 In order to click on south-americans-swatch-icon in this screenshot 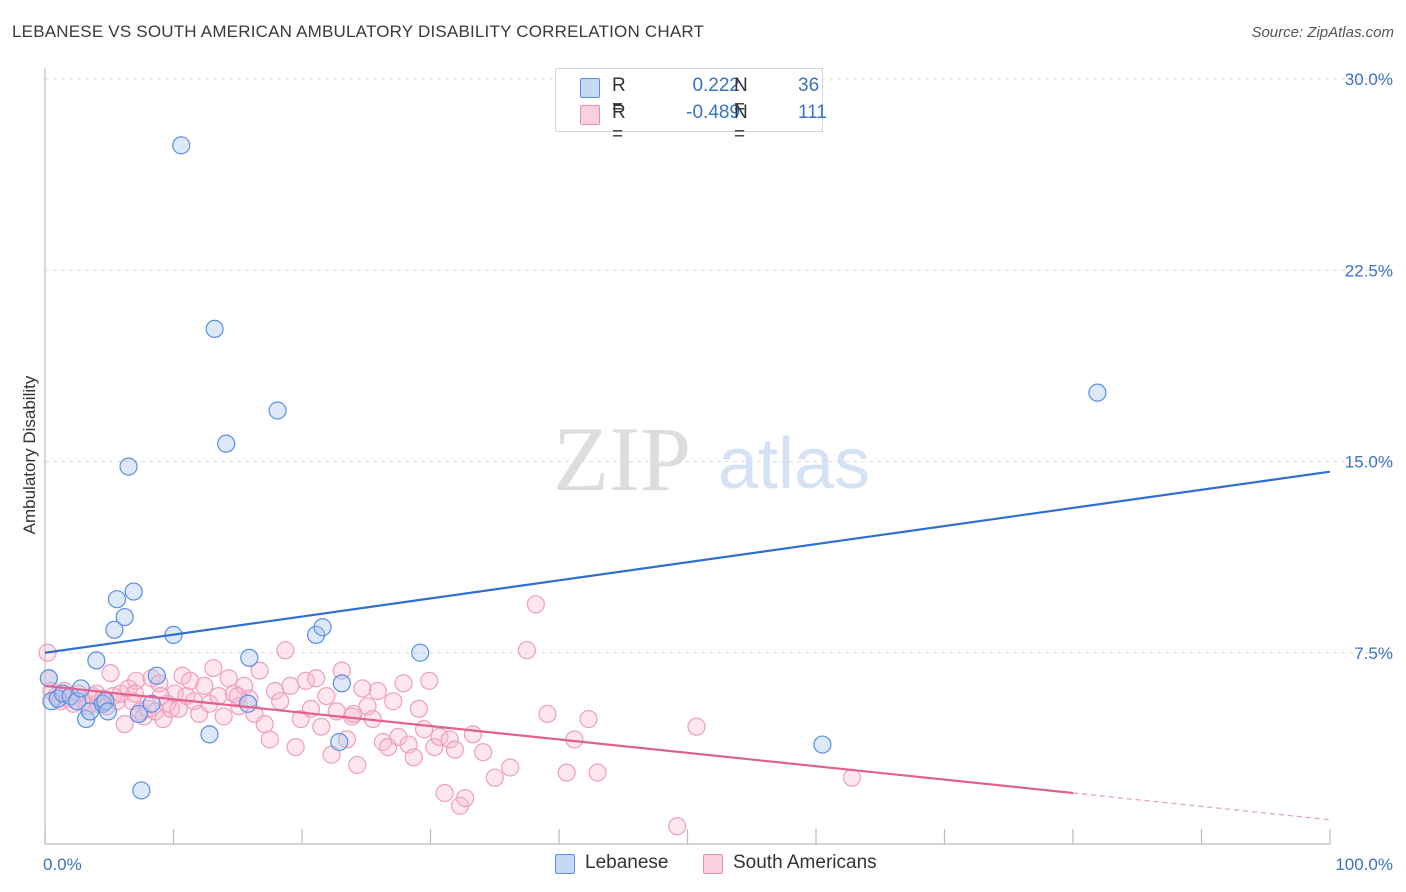, I will do `click(590, 115)`.